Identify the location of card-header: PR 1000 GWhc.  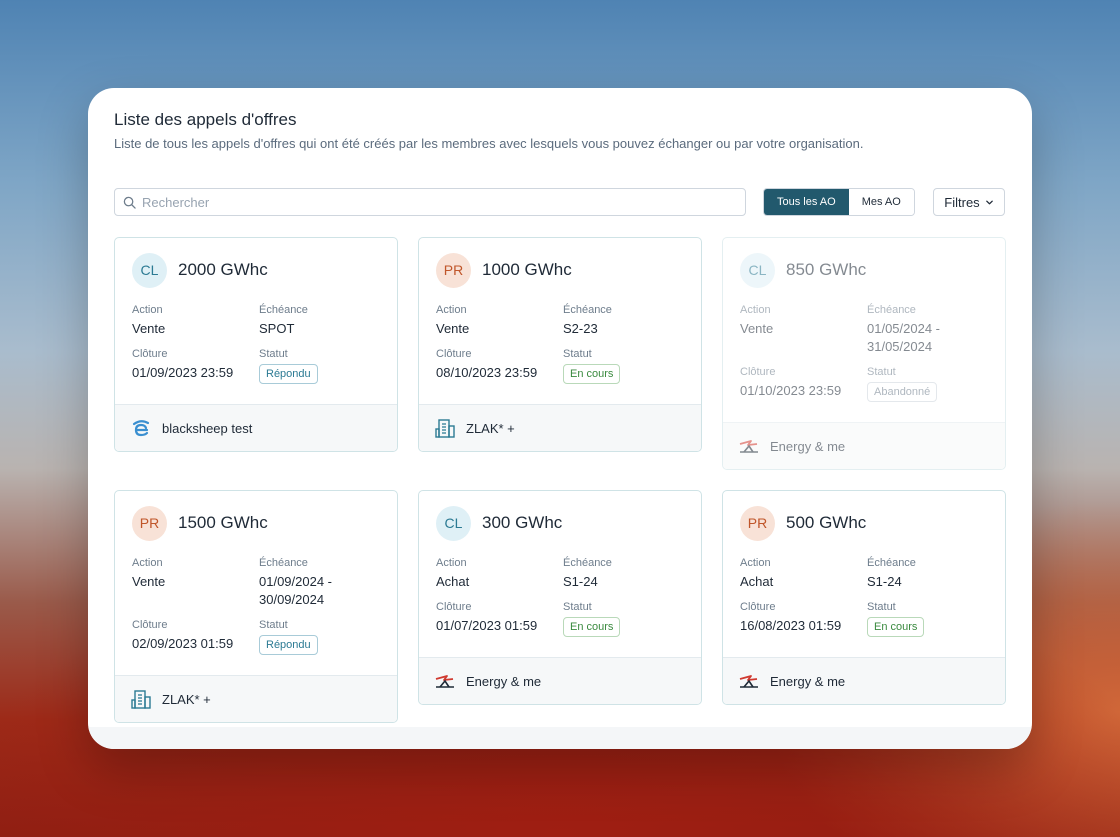
(560, 263).